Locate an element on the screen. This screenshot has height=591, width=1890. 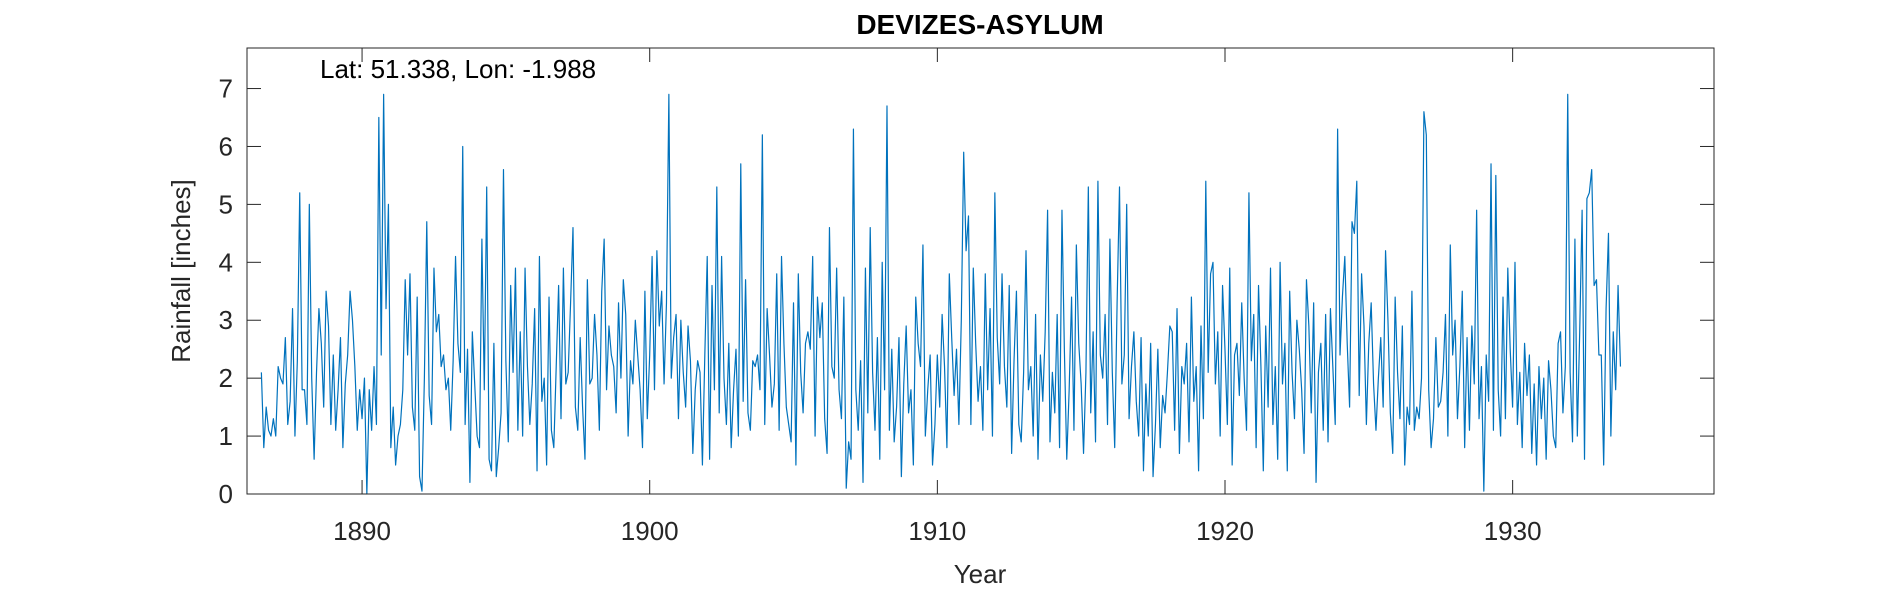
y-tick-label: 1 is located at coordinates (226, 436).